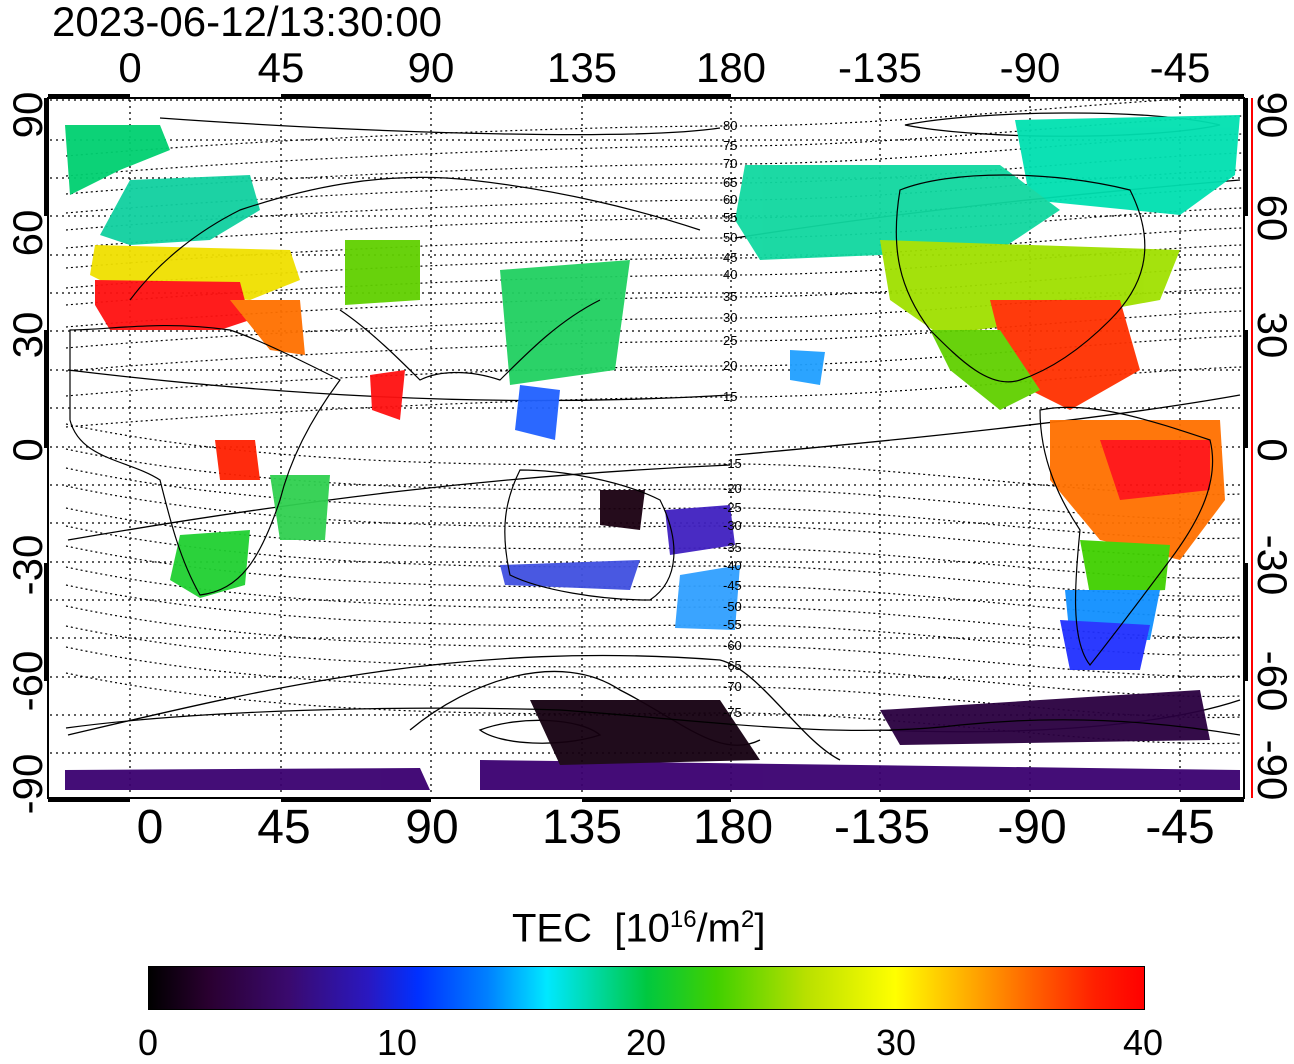  Describe the element at coordinates (1030, 67) in the screenshot. I see `top-tick: -90` at that location.